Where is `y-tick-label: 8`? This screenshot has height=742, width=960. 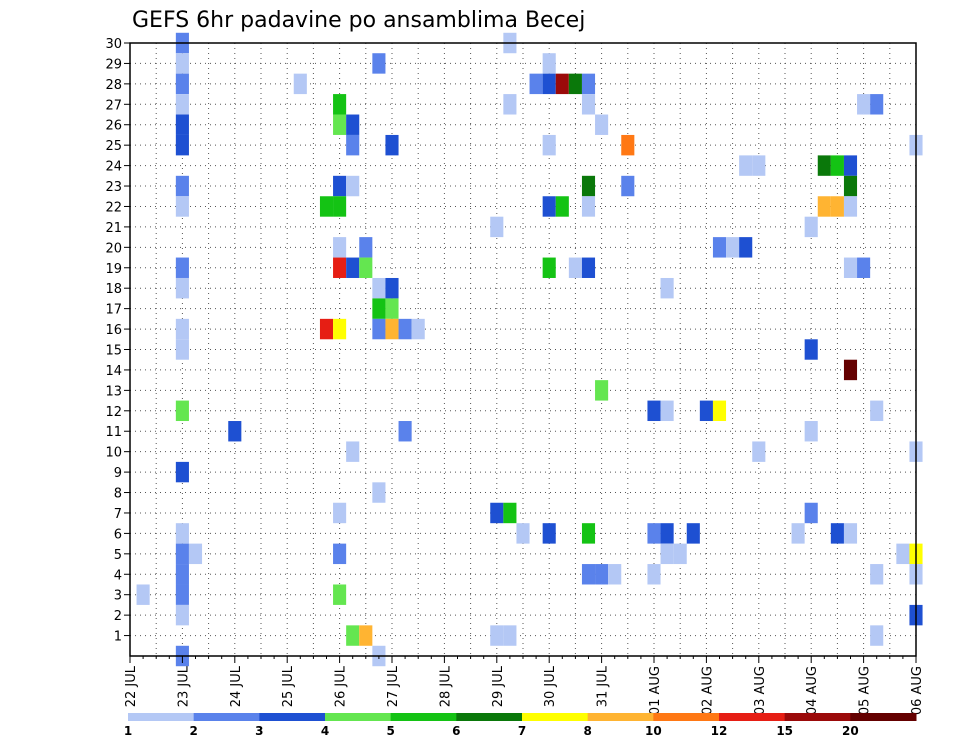
y-tick-label: 8 is located at coordinates (118, 494).